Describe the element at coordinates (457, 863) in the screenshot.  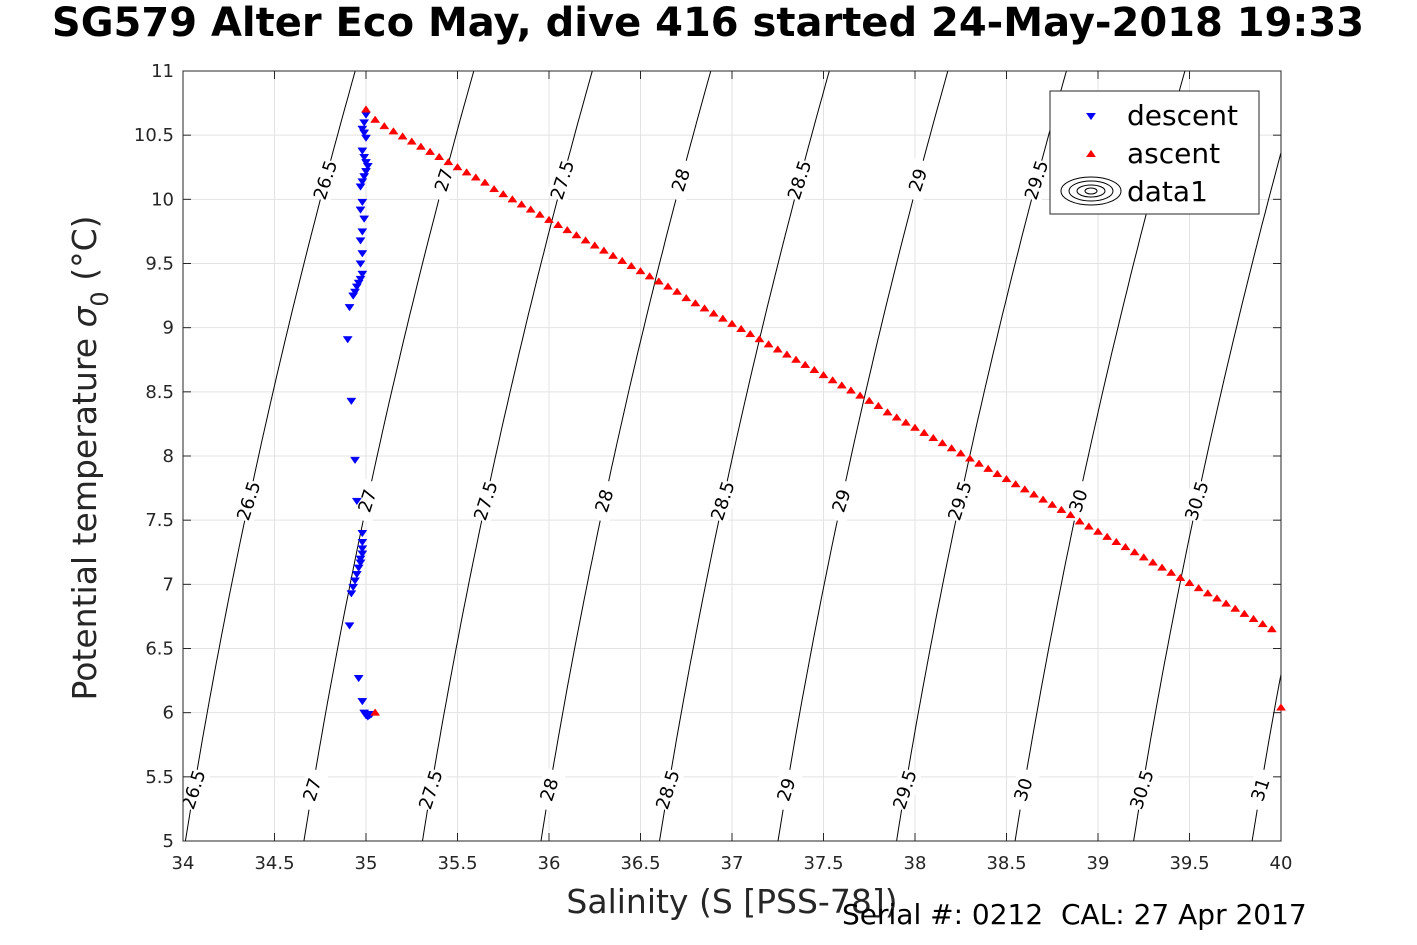
I see `x-tick-label: 35.5` at that location.